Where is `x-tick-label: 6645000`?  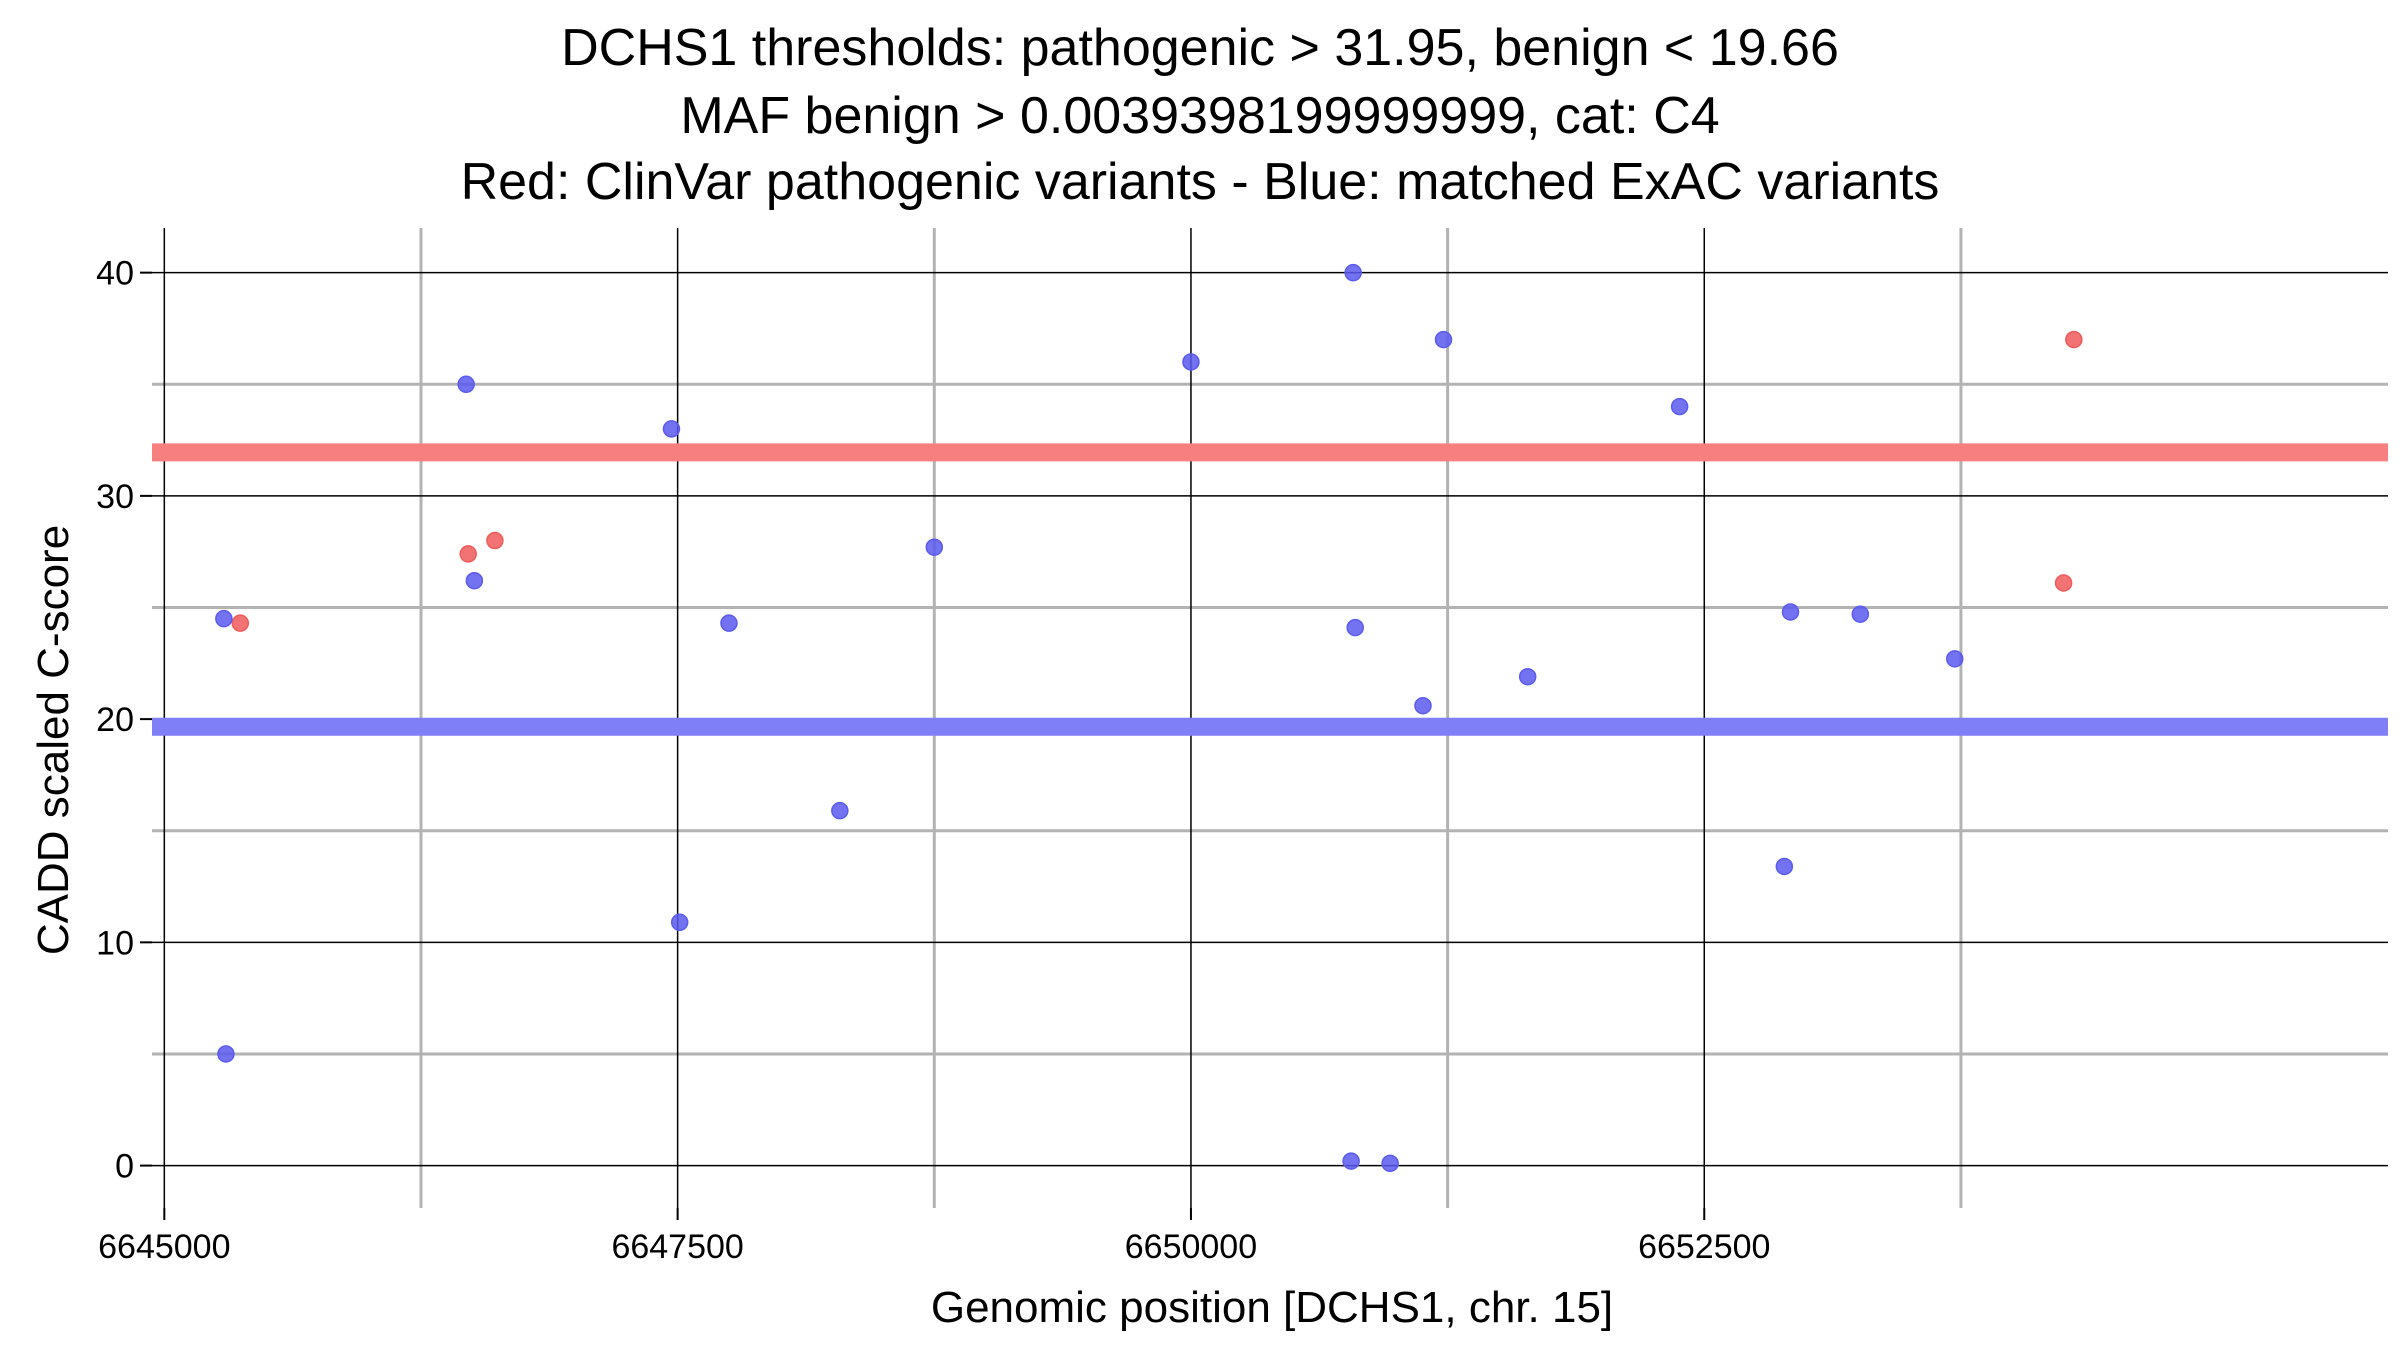 x-tick-label: 6645000 is located at coordinates (164, 1247).